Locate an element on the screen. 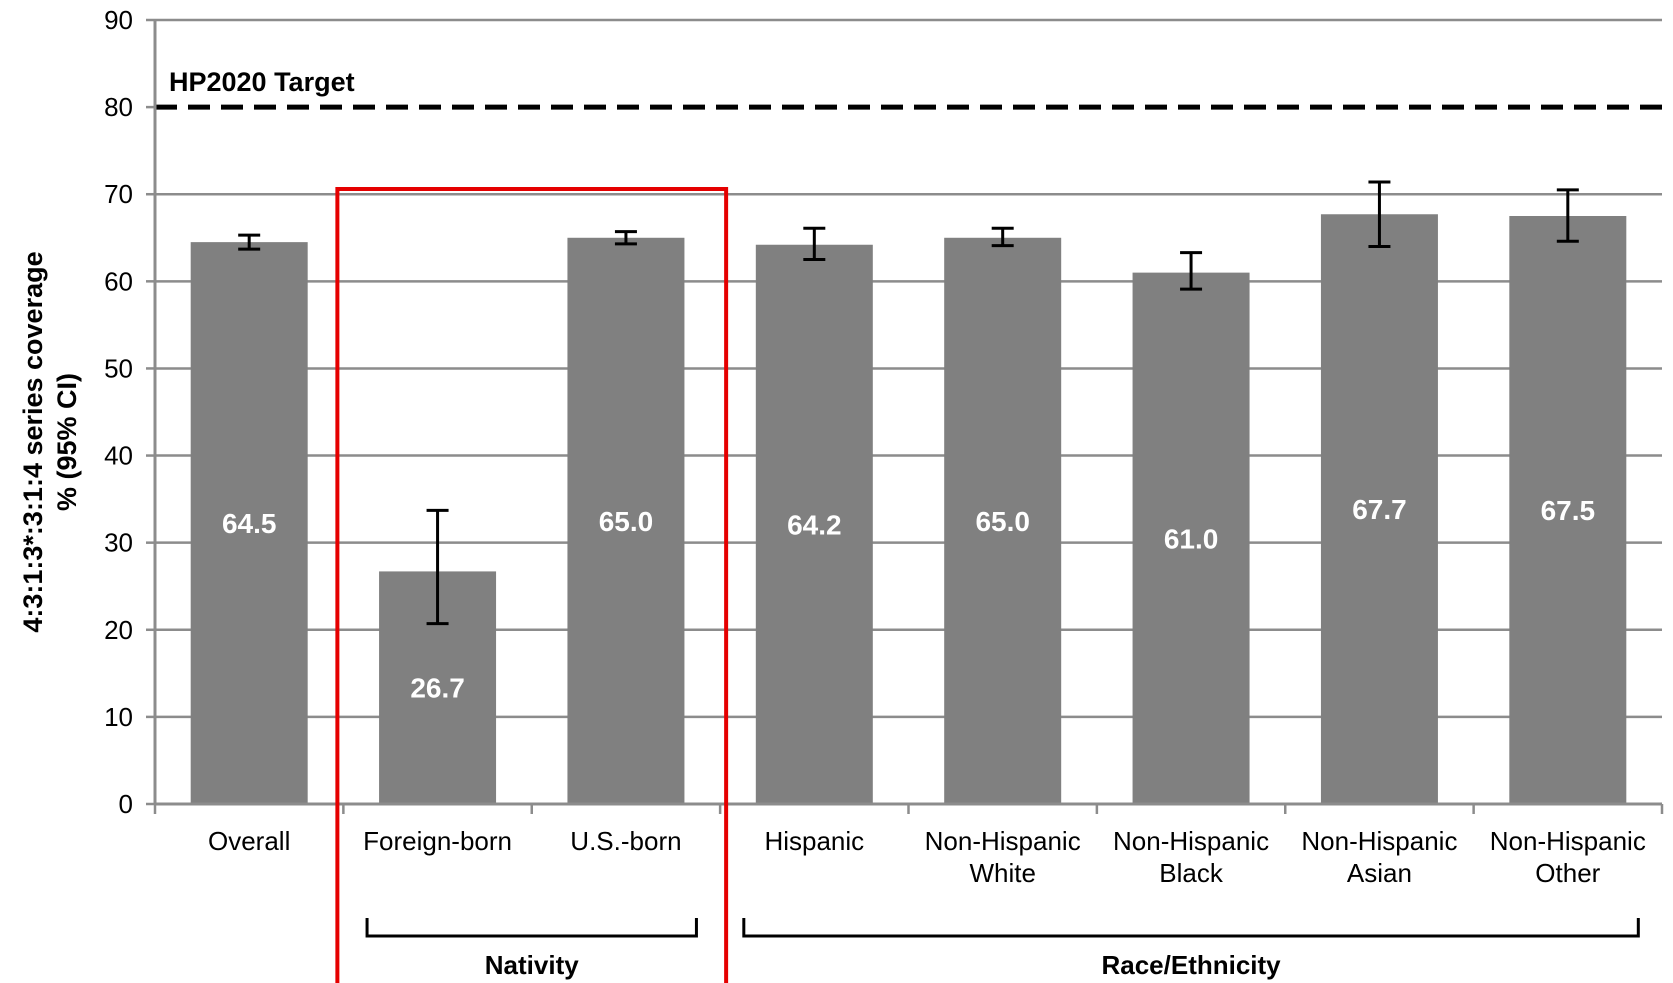 The height and width of the screenshot is (983, 1673). category-label: Other is located at coordinates (1567, 873).